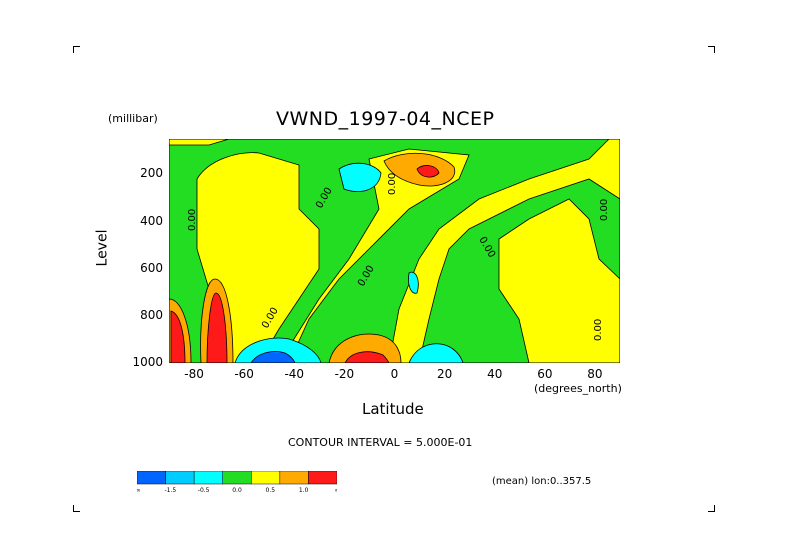 This screenshot has width=789, height=558. Describe the element at coordinates (204, 490) in the screenshot. I see `colorbar-label: -0.5` at that location.